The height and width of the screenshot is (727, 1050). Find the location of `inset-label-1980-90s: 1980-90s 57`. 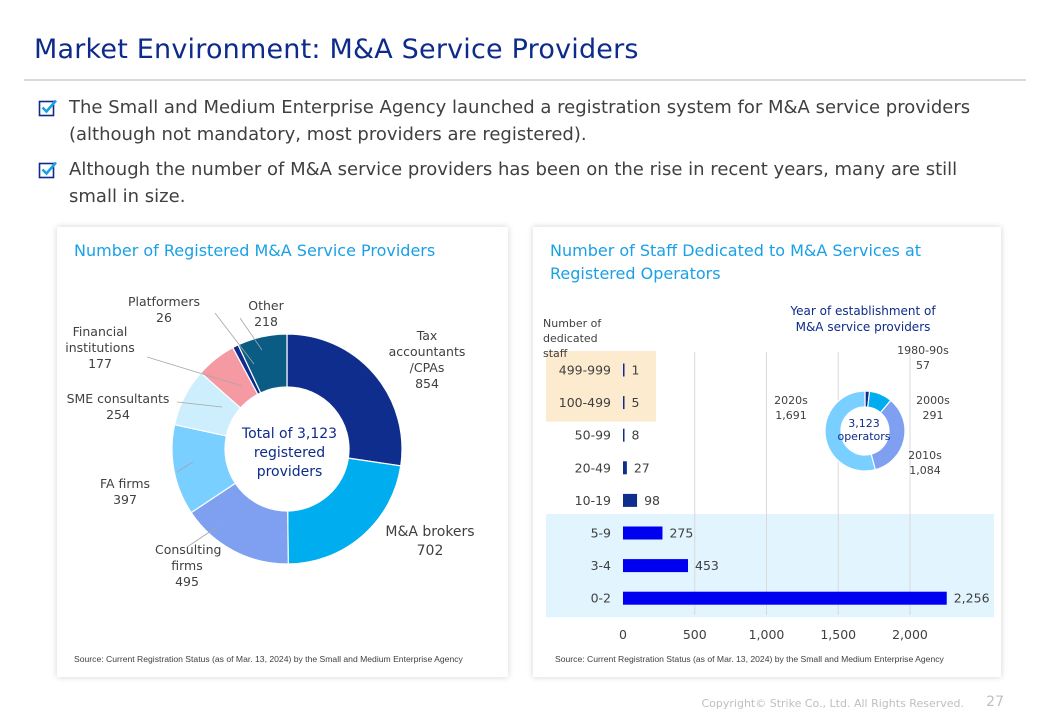

inset-label-1980-90s: 1980-90s 57 is located at coordinates (923, 358).